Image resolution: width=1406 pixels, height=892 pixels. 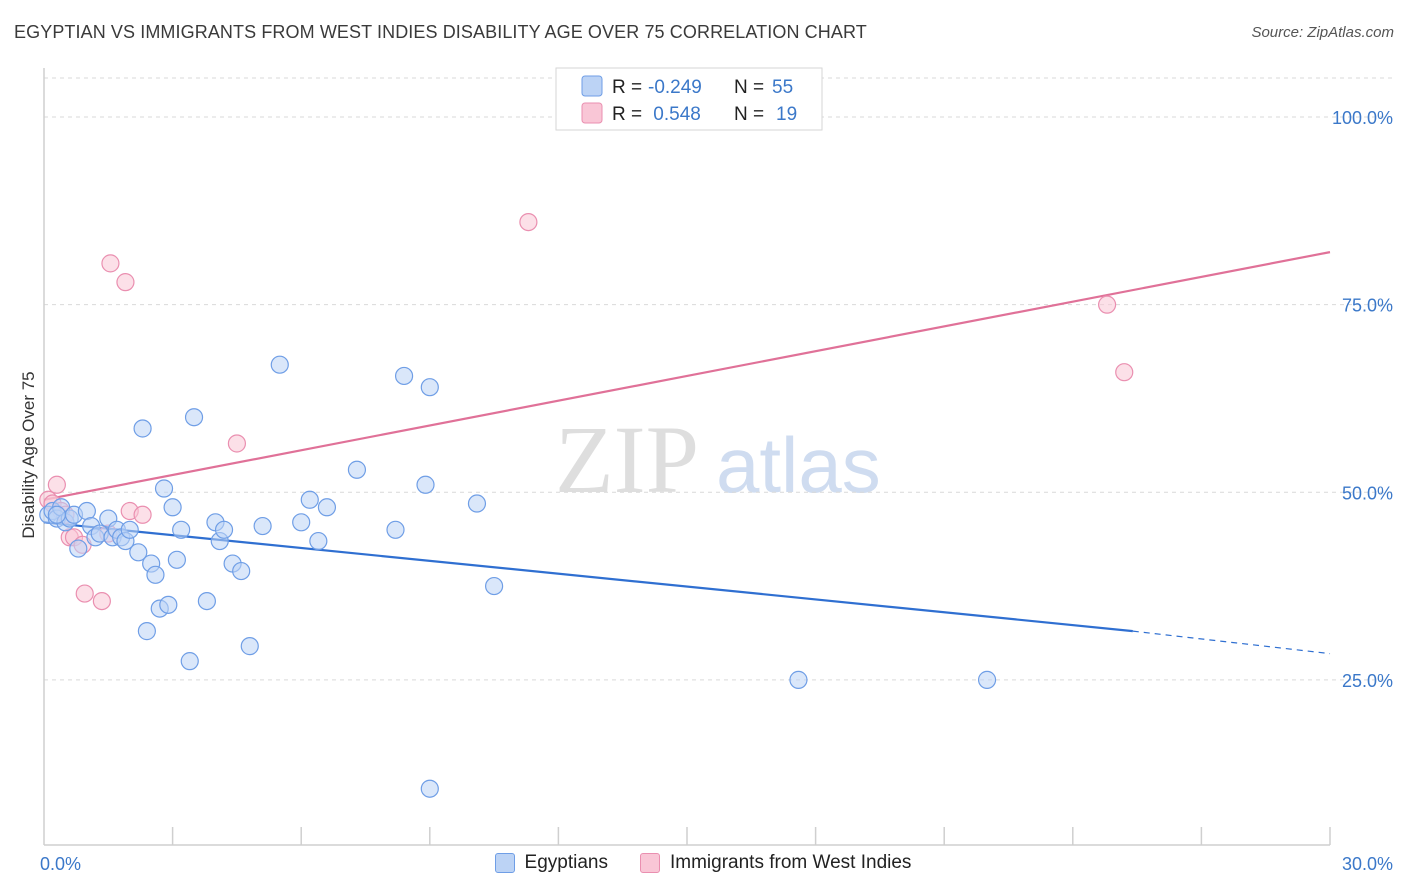 I want to click on legend-swatch-west-indies, so click(x=592, y=113).